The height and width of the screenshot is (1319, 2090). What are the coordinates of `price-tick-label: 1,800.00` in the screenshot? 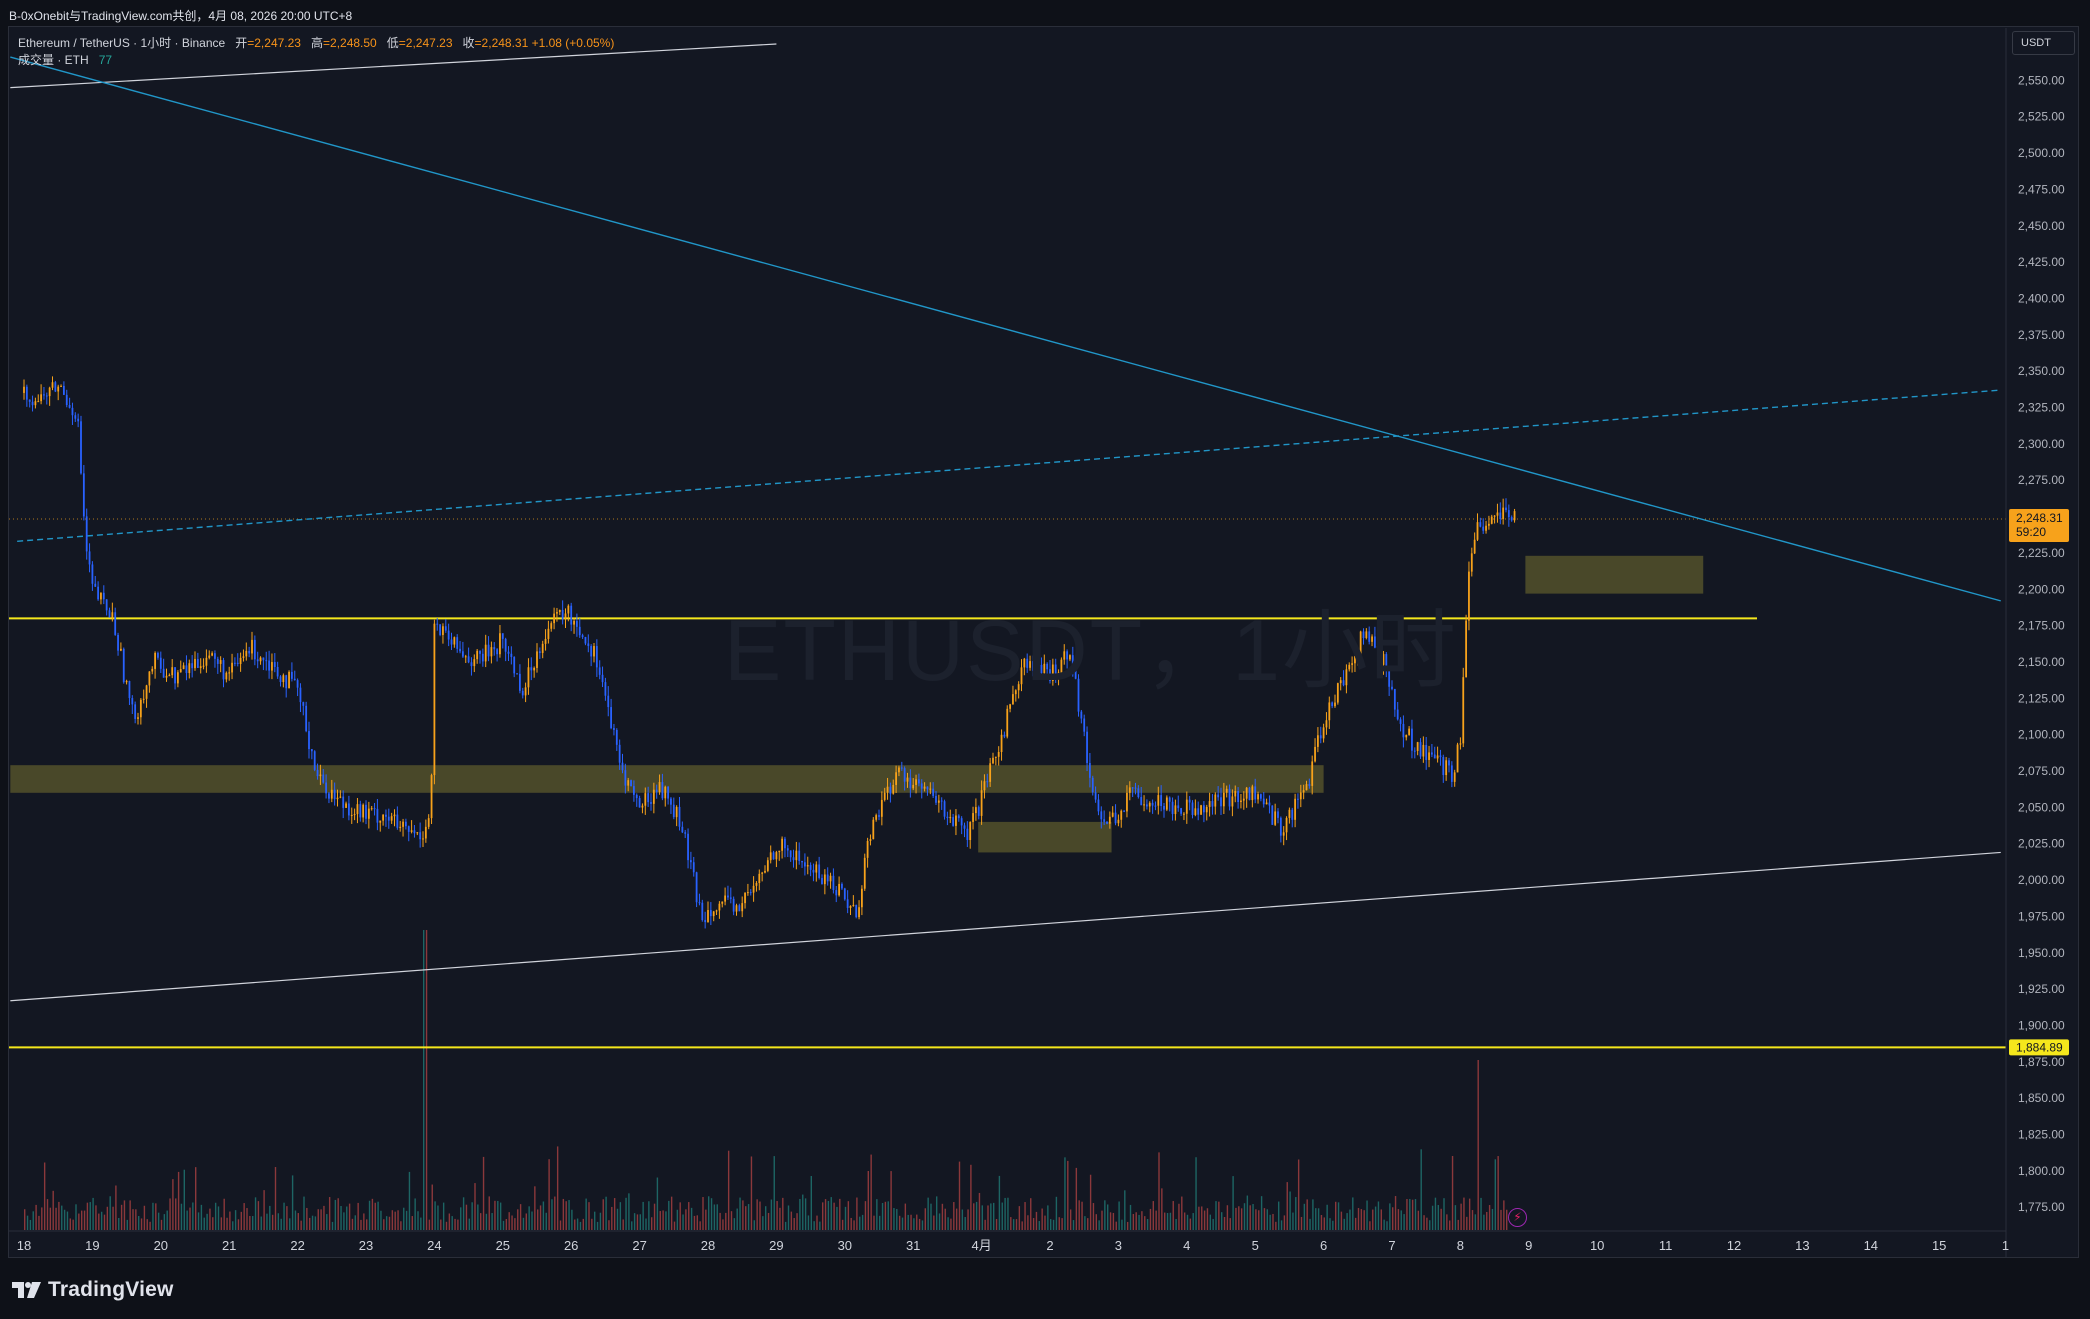 It's located at (2041, 1171).